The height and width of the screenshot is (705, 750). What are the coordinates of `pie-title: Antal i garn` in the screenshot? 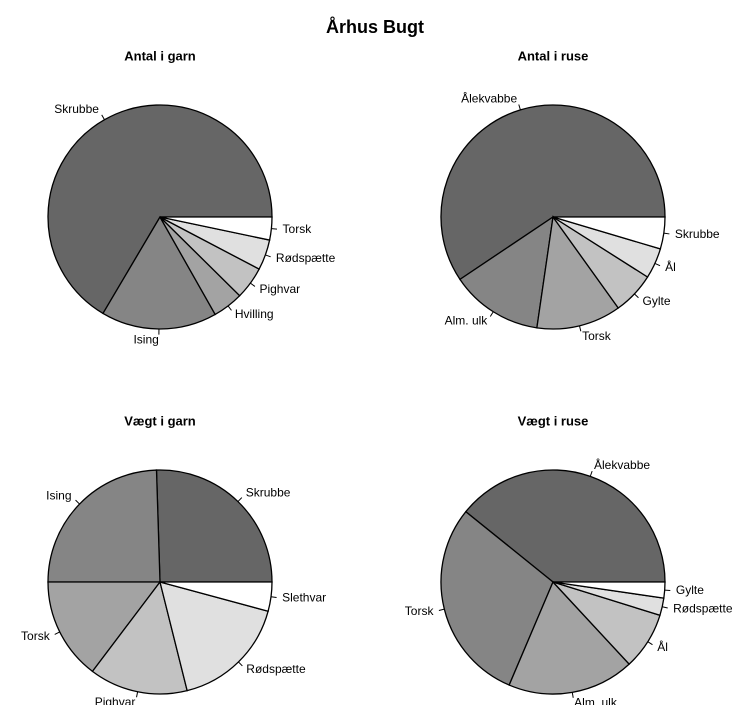 It's located at (160, 55).